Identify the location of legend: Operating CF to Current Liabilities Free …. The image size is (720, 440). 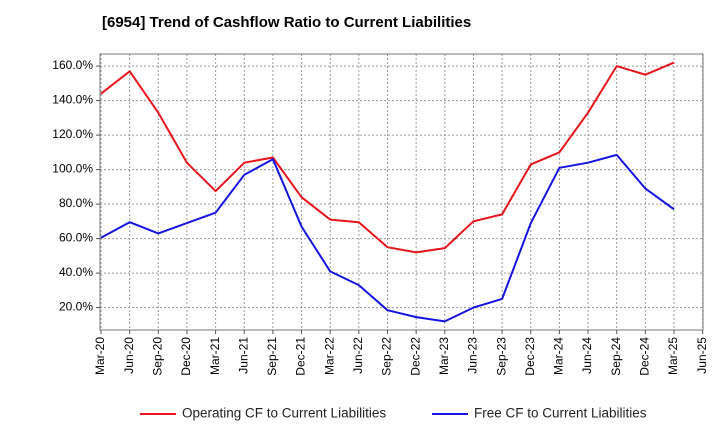
(393, 413).